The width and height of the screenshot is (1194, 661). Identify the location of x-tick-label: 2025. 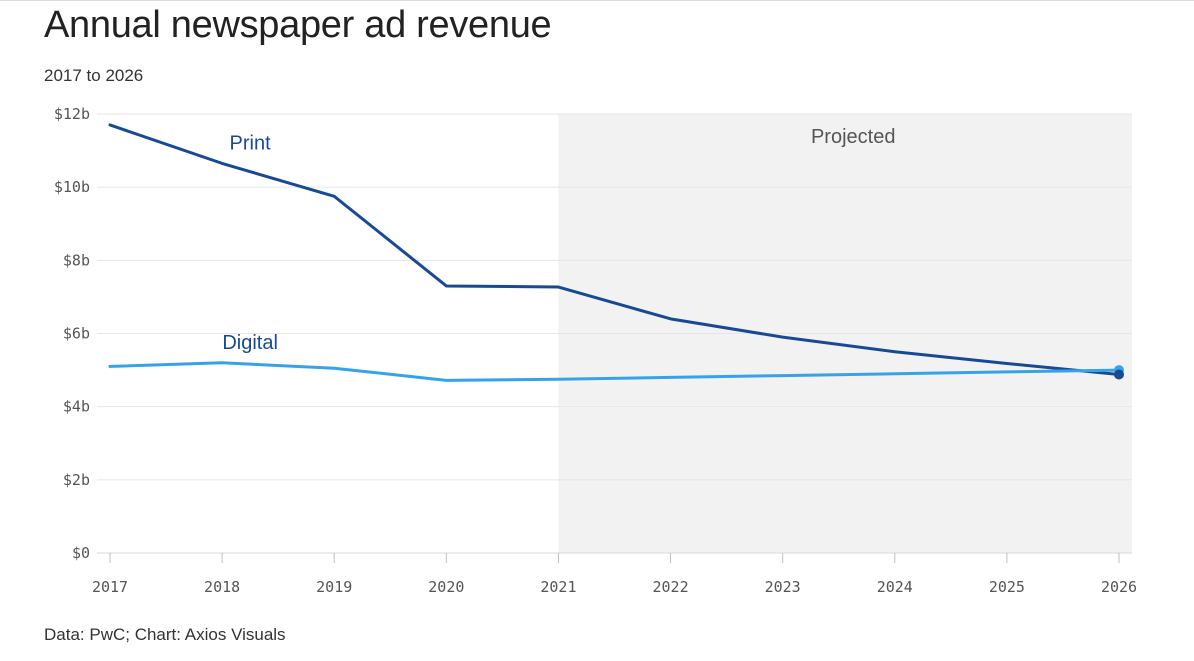
(1007, 587).